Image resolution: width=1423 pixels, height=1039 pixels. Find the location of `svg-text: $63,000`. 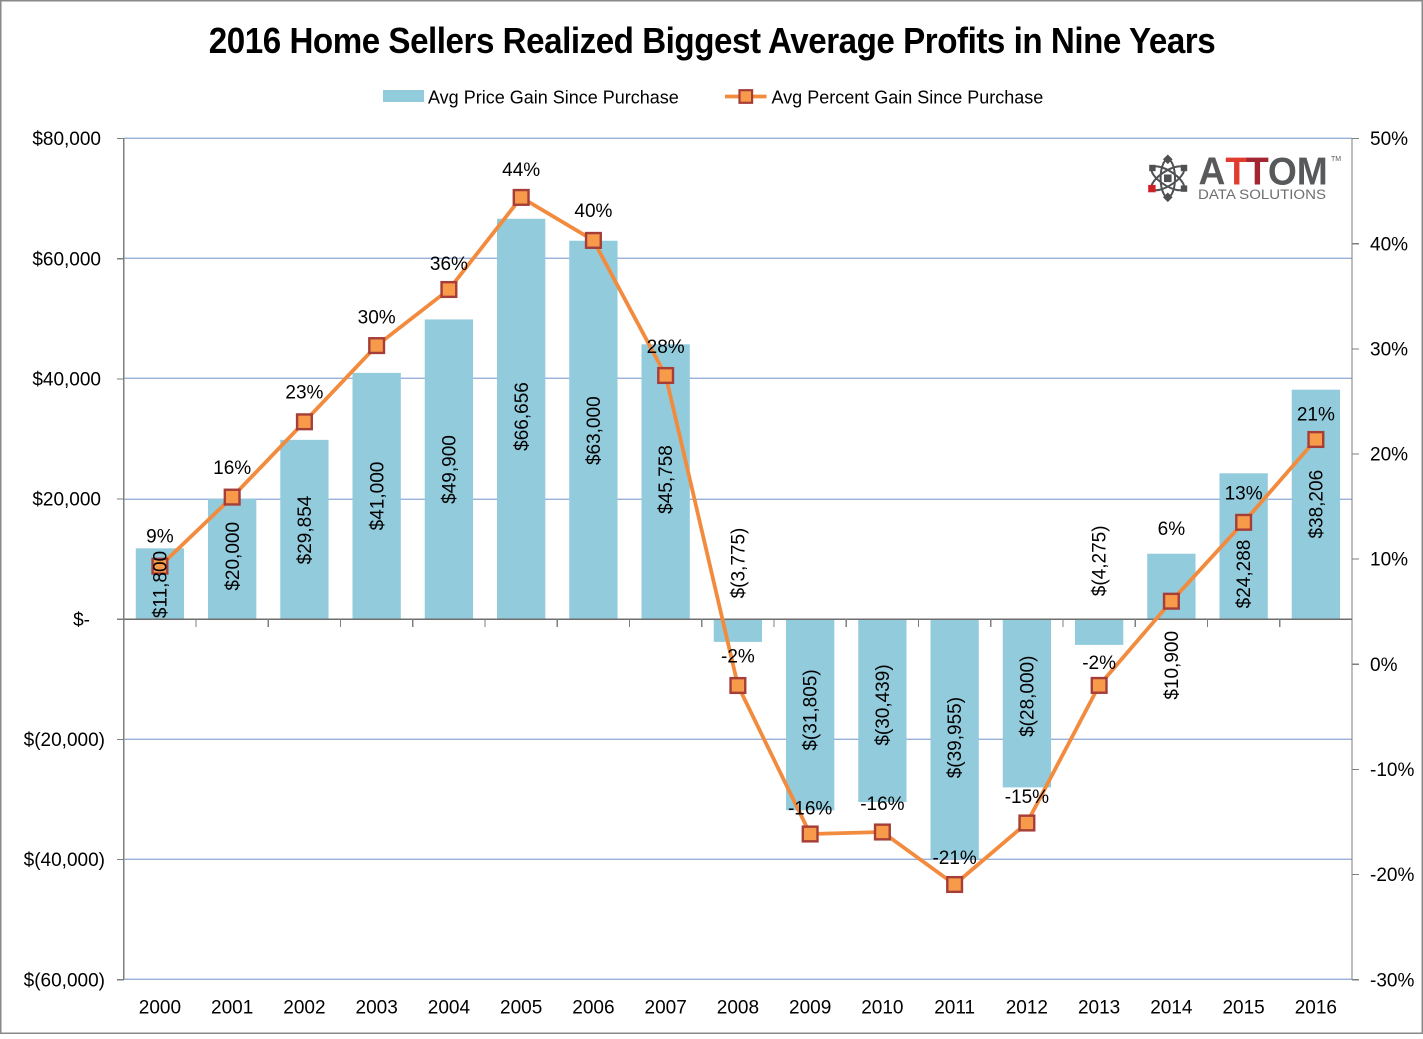

svg-text: $63,000 is located at coordinates (594, 430).